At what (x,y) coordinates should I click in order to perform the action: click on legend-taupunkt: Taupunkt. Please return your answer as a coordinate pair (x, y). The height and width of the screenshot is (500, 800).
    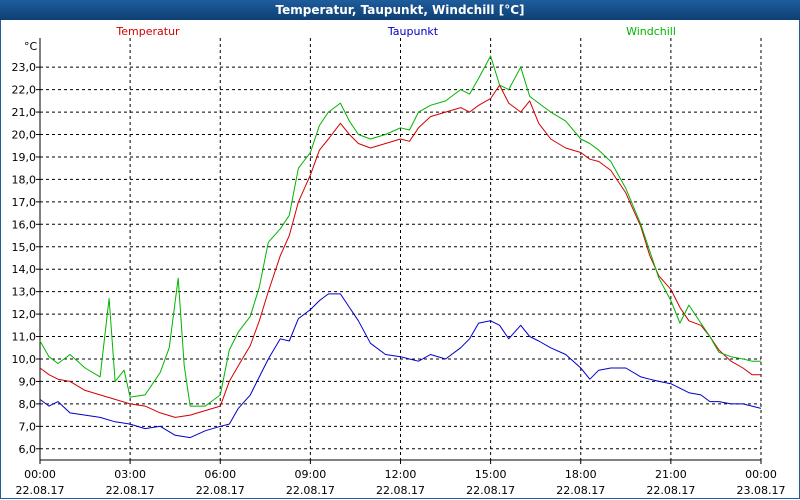
    Looking at the image, I should click on (413, 31).